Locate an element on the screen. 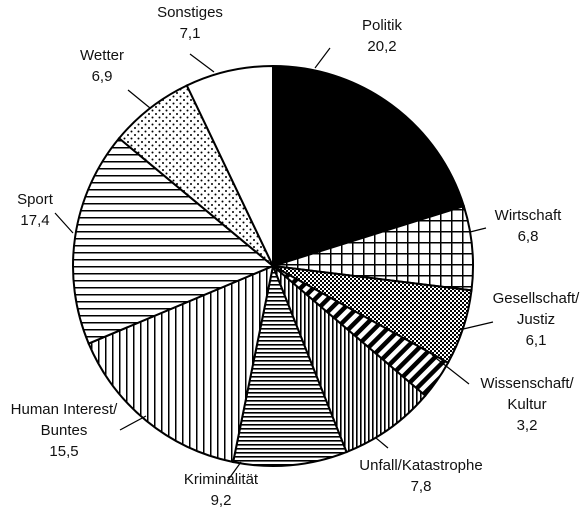 The width and height of the screenshot is (581, 517). slice-value-sport: 17,4 is located at coordinates (34, 220).